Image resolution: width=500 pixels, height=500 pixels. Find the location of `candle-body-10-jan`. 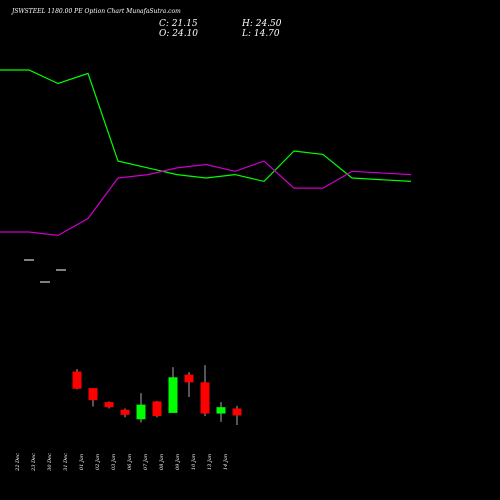

candle-body-10-jan is located at coordinates (205, 398).